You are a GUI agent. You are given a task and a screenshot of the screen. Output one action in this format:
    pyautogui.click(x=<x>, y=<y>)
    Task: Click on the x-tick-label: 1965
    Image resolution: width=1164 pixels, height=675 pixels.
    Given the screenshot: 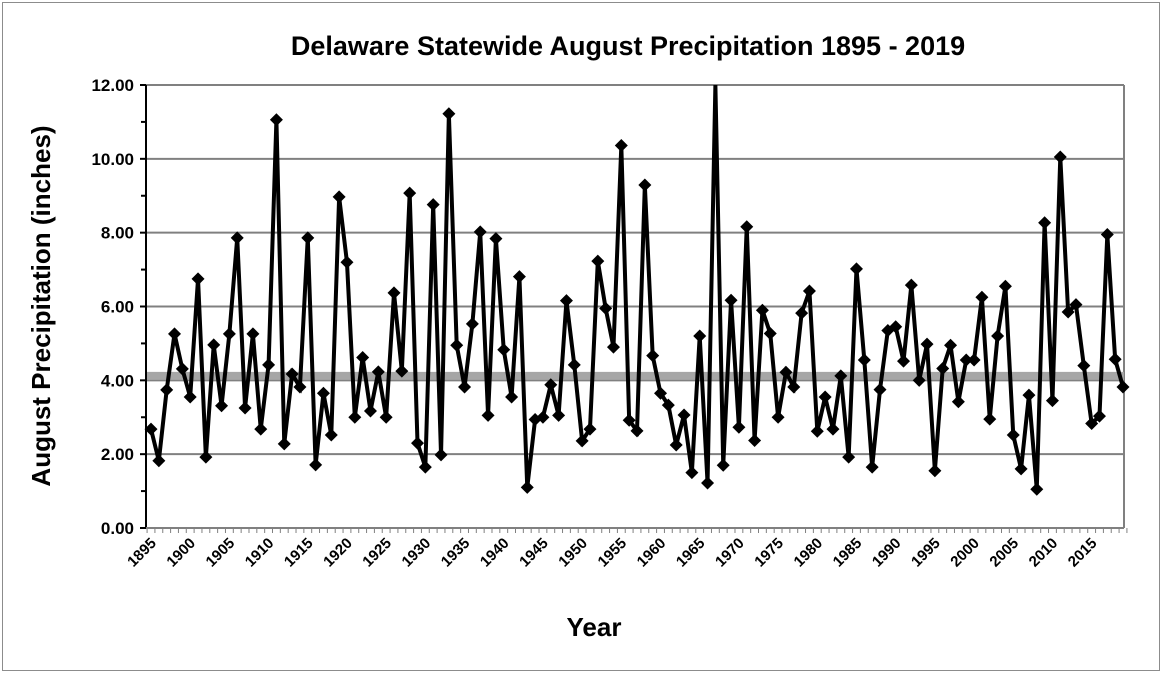 What is the action you would take?
    pyautogui.click(x=691, y=553)
    